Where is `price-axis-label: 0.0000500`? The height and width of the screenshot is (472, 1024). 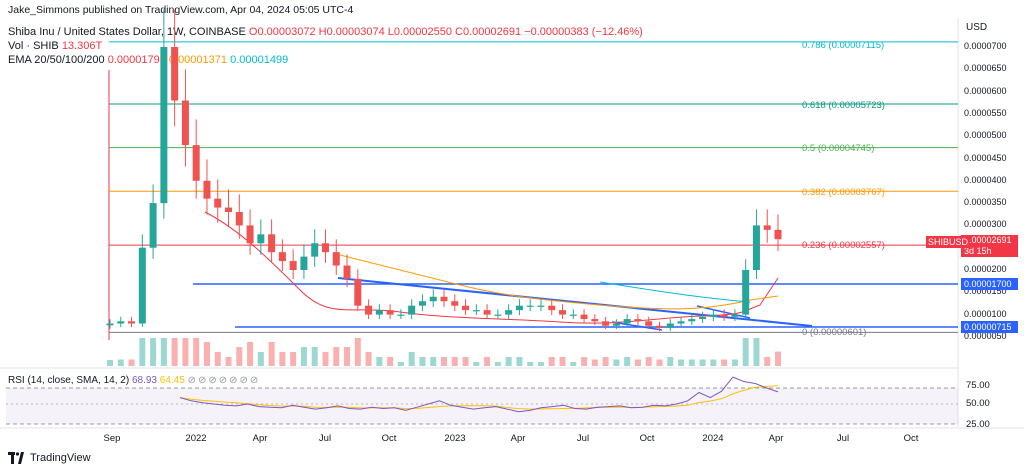
price-axis-label: 0.0000500 is located at coordinates (985, 135).